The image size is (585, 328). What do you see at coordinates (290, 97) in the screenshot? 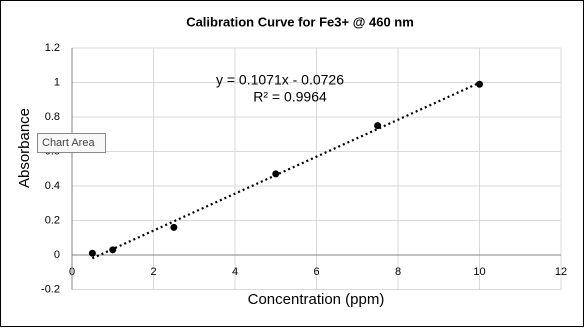
I see `r-squared: R² = 0.9964` at bounding box center [290, 97].